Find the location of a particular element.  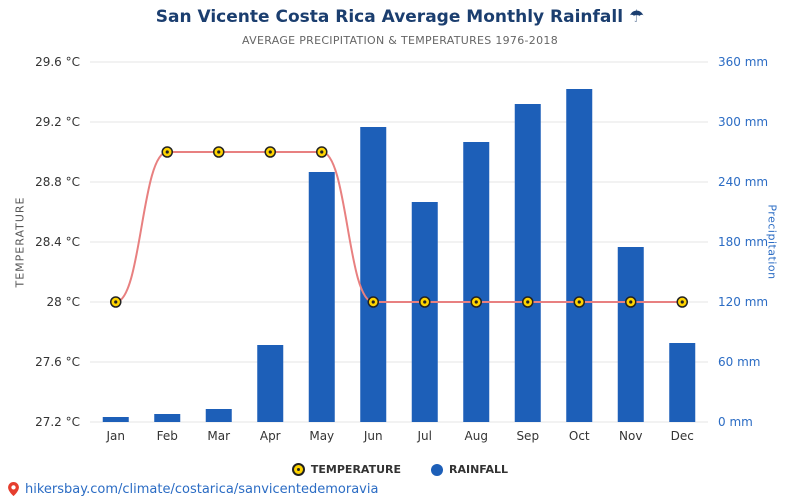

rainfall-marker-icon is located at coordinates (437, 469).